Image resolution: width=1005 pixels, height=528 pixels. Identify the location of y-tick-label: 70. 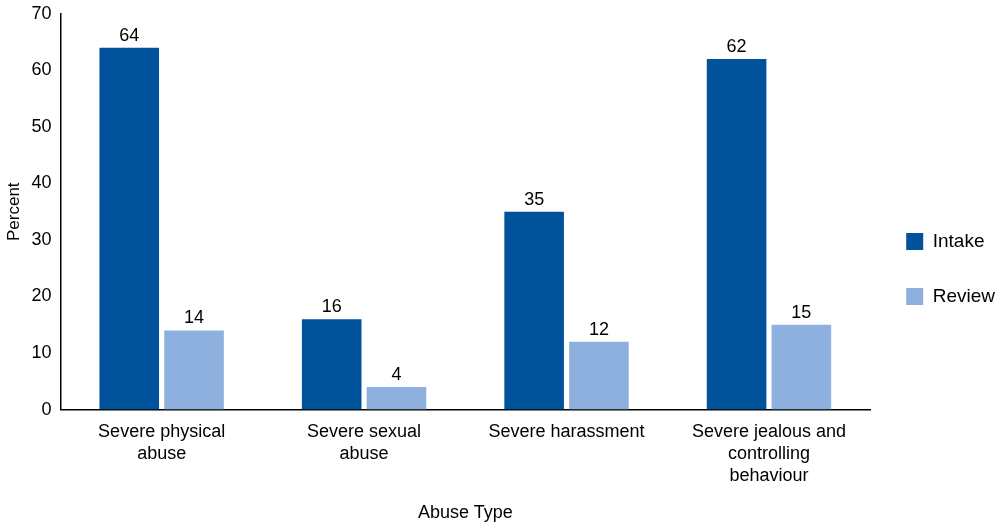
(41, 12).